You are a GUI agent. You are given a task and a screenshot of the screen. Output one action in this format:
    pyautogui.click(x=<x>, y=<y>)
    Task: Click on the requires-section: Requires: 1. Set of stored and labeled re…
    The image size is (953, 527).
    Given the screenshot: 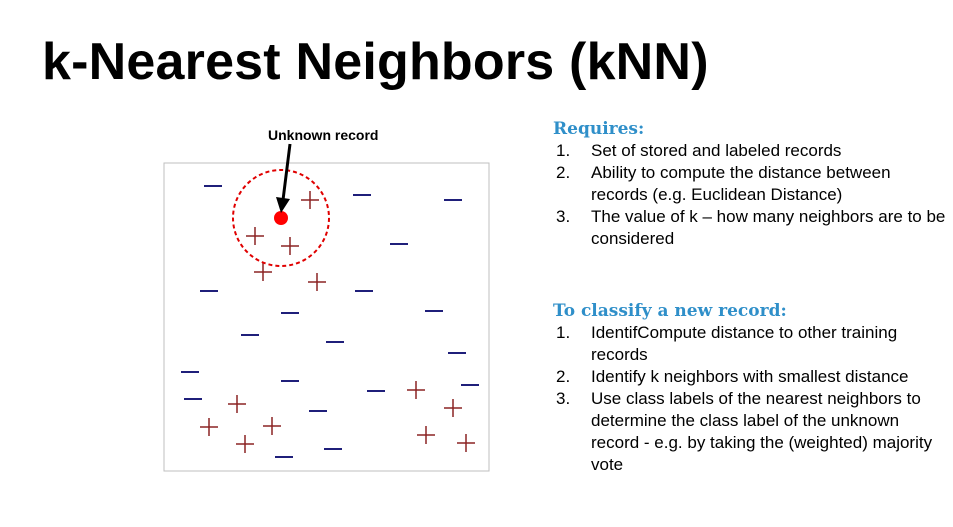 What is the action you would take?
    pyautogui.click(x=753, y=184)
    